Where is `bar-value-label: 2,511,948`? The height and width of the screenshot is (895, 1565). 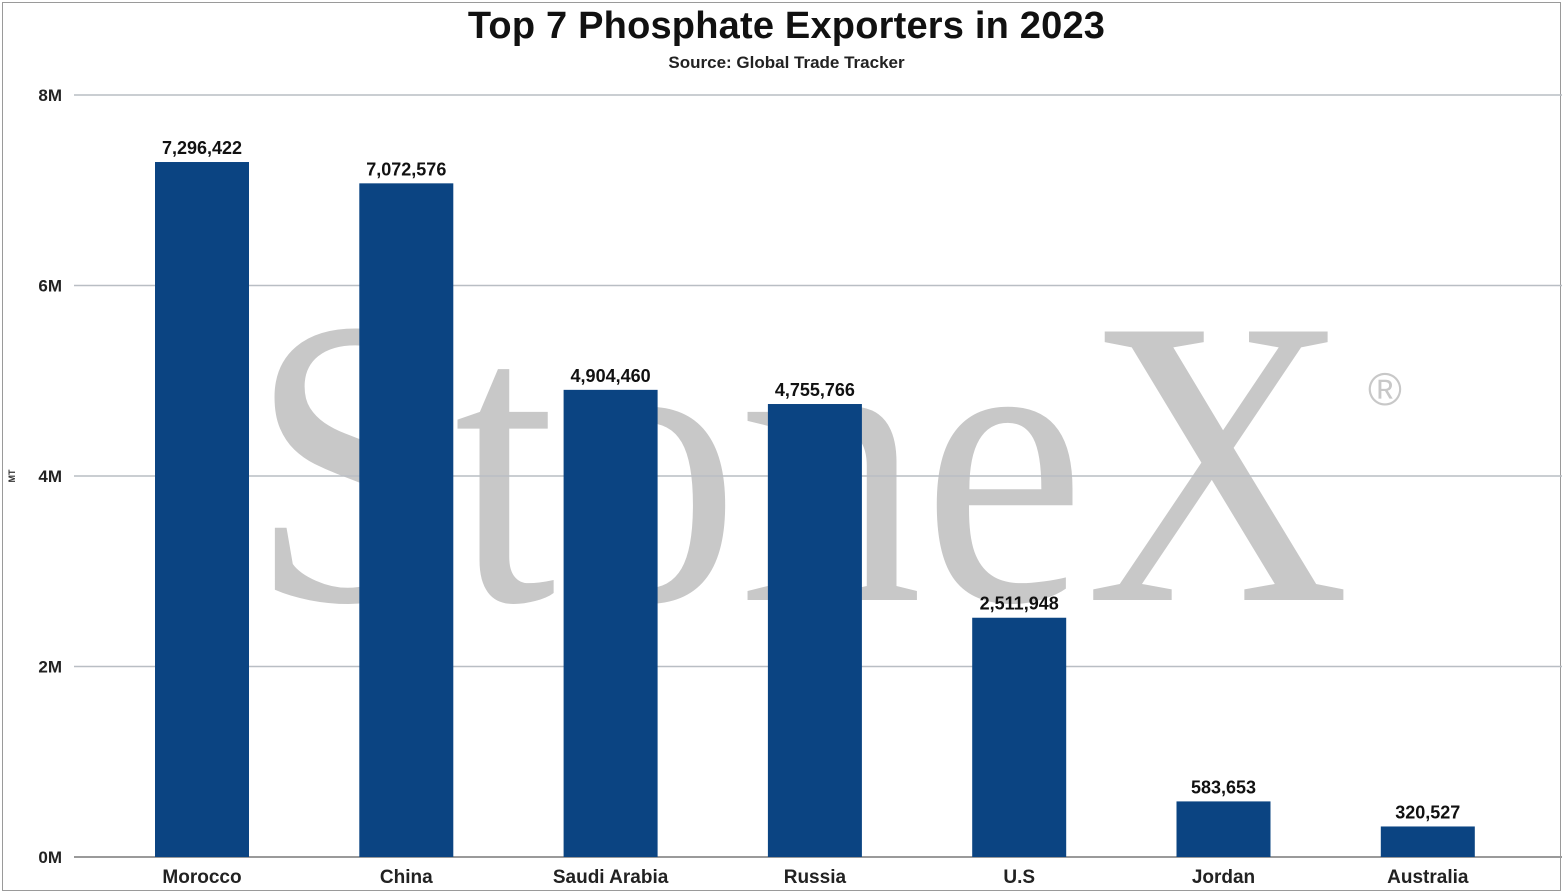
bar-value-label: 2,511,948 is located at coordinates (1019, 604).